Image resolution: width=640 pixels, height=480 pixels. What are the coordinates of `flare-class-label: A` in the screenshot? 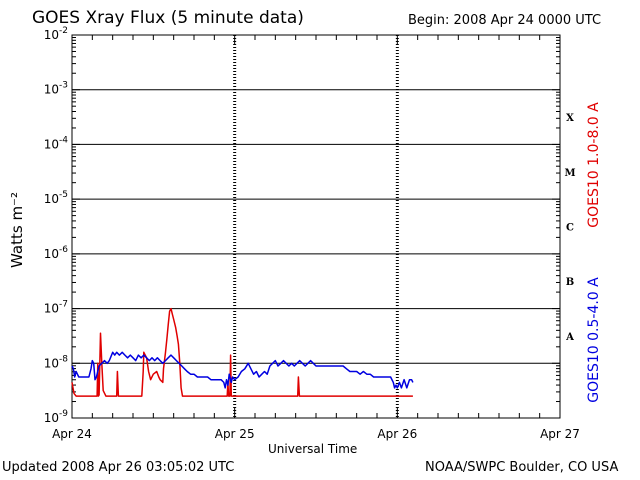 It's located at (569, 337).